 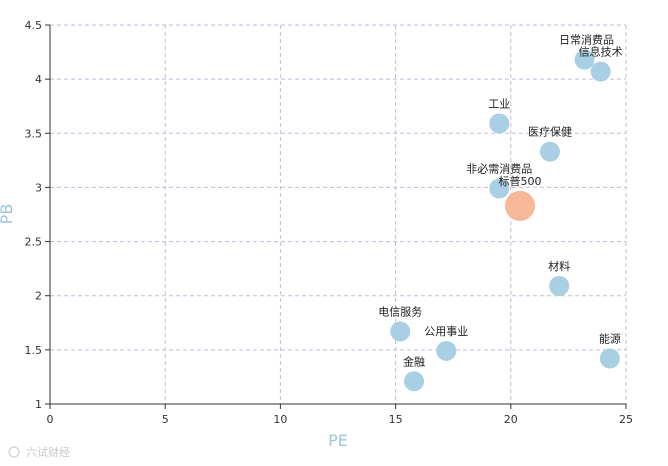 I want to click on watermark-logo-icon, so click(x=14, y=452).